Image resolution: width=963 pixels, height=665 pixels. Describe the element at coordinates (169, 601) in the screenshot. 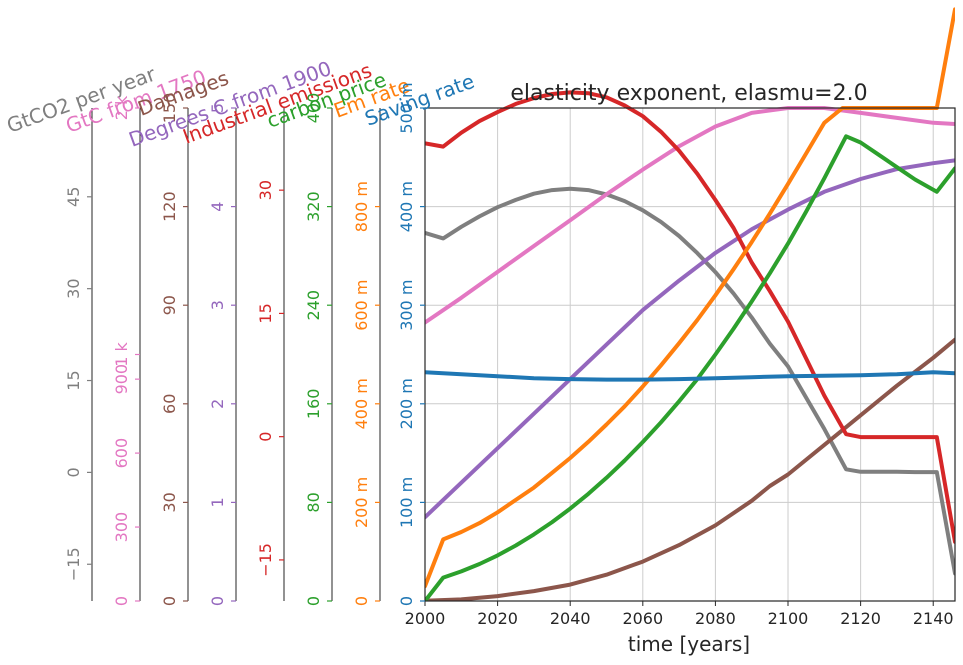

I see `y-tick-label-damages: 0` at that location.